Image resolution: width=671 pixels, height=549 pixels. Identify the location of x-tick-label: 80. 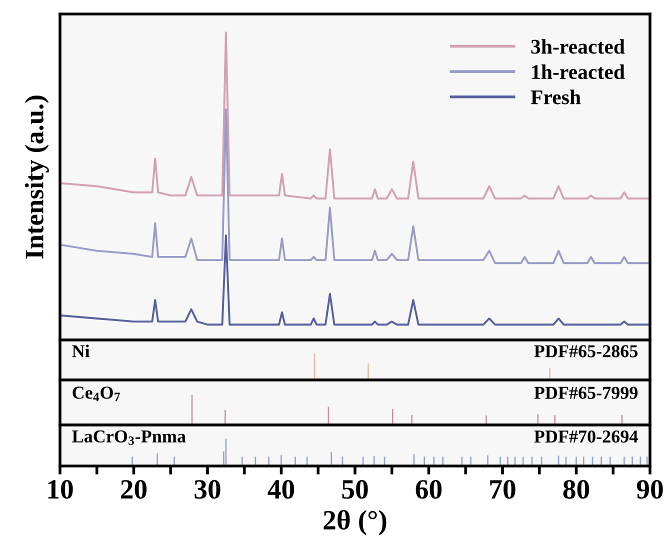
(576, 489).